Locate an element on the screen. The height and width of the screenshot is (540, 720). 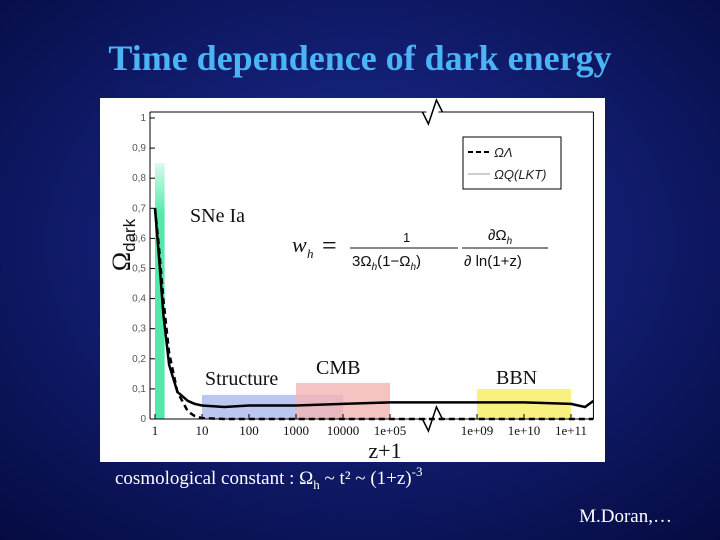
x-tick-label: 1 is located at coordinates (155, 430).